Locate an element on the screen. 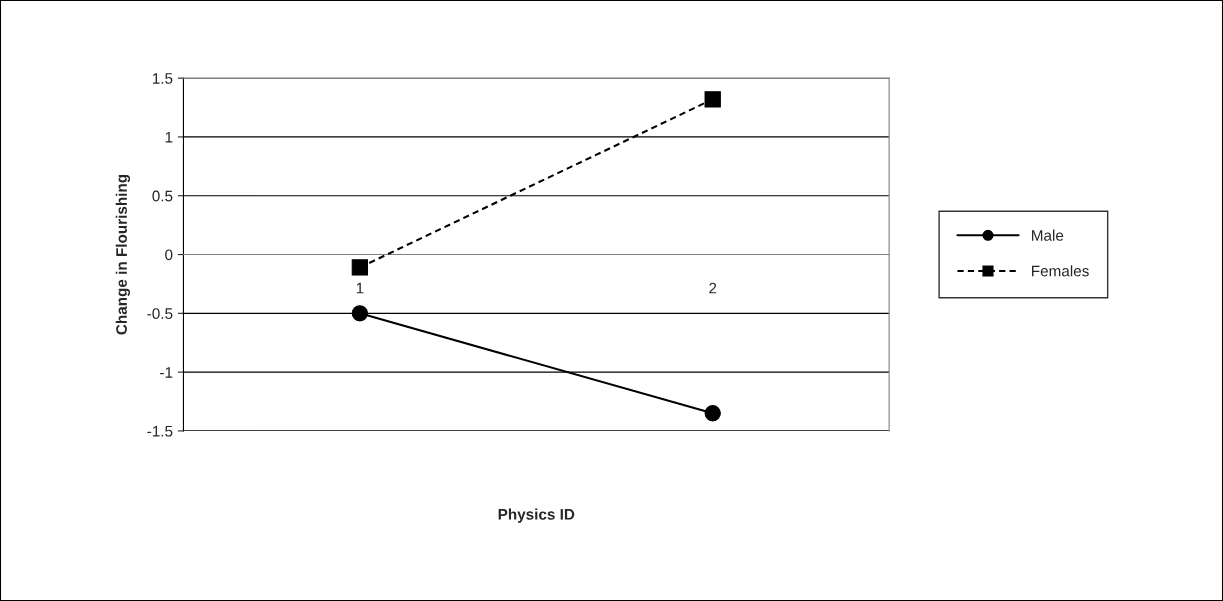 This screenshot has width=1223, height=601. y-tick-label: -1 is located at coordinates (166, 372).